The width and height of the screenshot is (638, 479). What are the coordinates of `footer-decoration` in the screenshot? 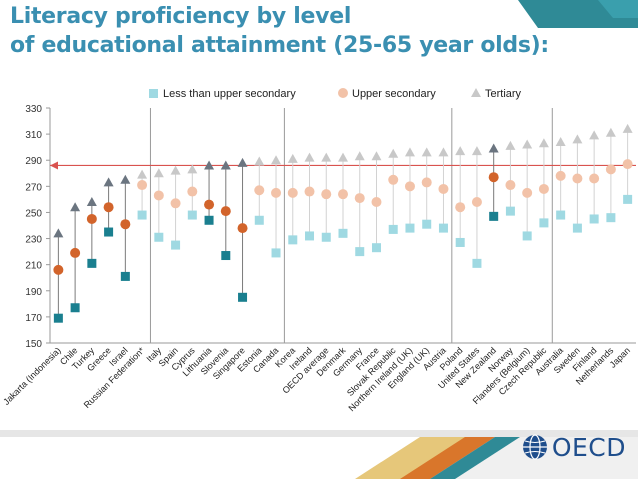 It's located at (319, 454).